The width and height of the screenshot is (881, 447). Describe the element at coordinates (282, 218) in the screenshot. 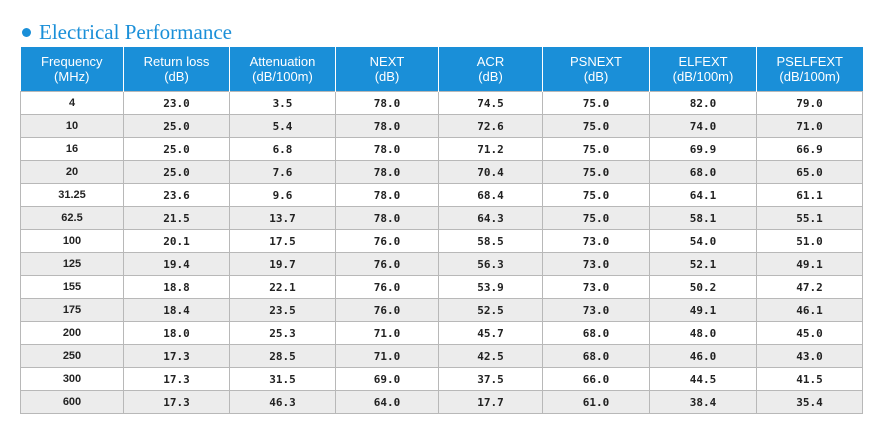

I see `cell-attenuation: 13.7` at that location.